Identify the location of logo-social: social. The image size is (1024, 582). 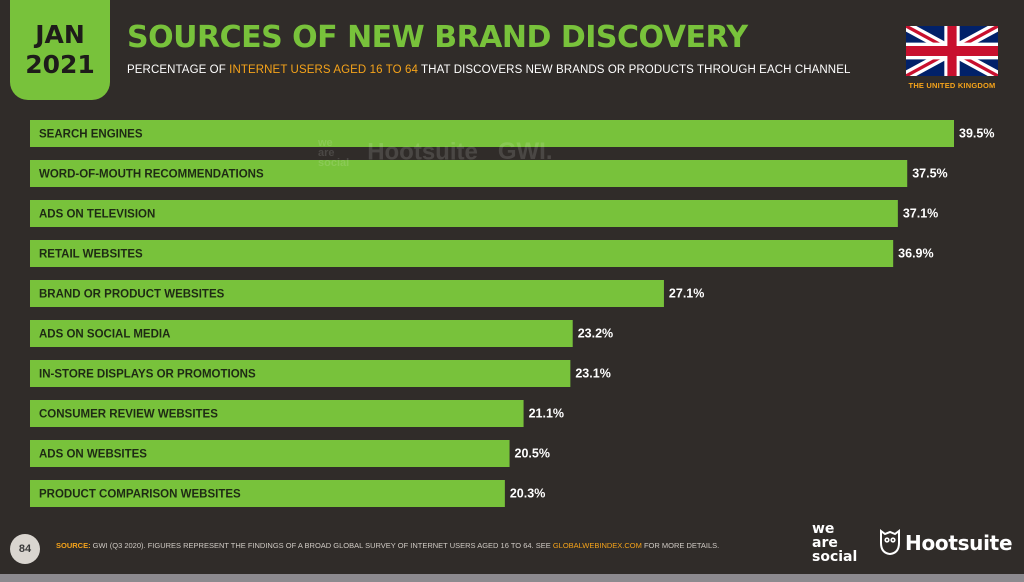
(835, 557).